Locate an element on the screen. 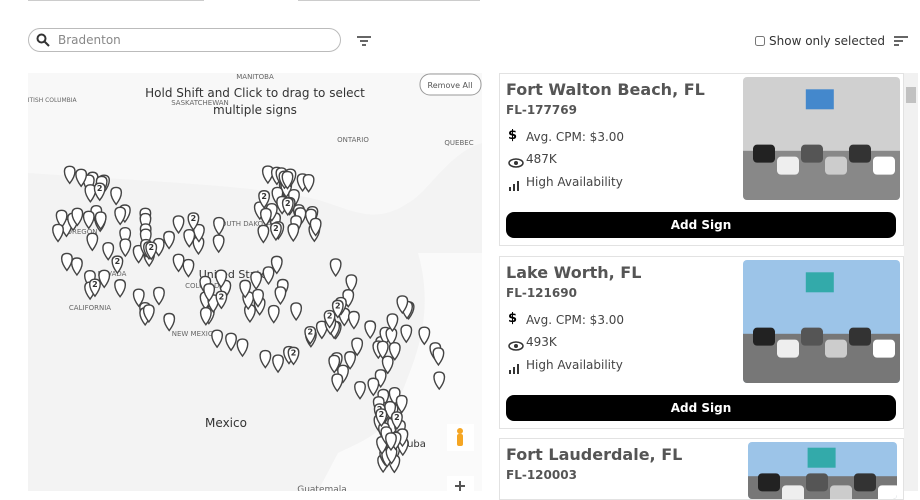  checkbox is located at coordinates (760, 41).